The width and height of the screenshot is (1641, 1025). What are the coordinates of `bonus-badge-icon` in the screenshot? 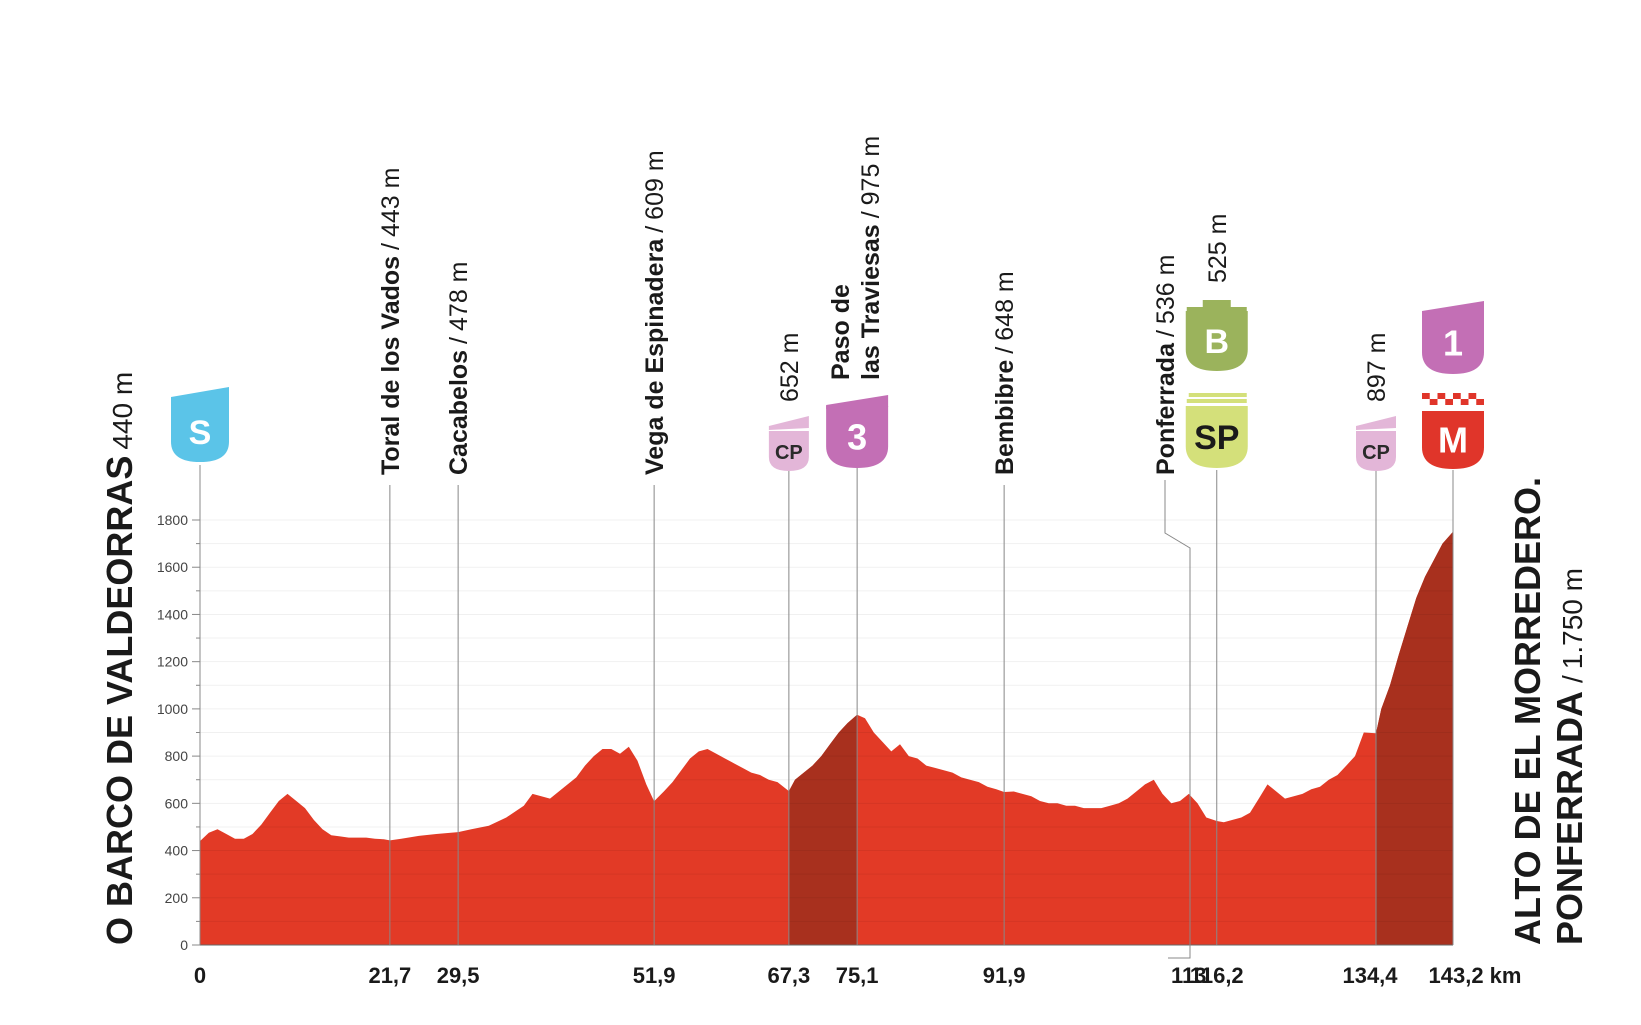 It's located at (1216, 341).